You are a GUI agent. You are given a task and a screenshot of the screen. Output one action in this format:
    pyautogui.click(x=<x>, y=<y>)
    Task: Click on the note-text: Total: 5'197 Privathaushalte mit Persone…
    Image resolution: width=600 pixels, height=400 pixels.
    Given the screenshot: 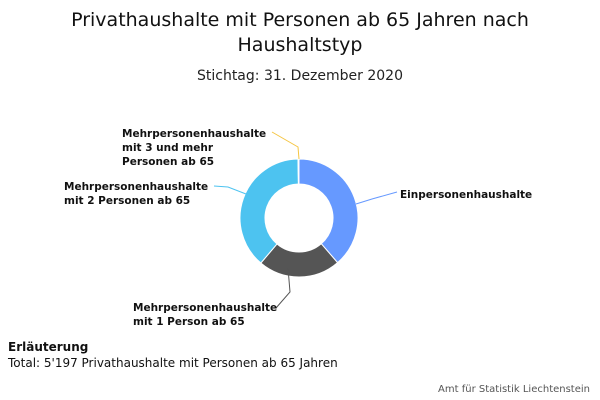 What is the action you would take?
    pyautogui.click(x=173, y=363)
    